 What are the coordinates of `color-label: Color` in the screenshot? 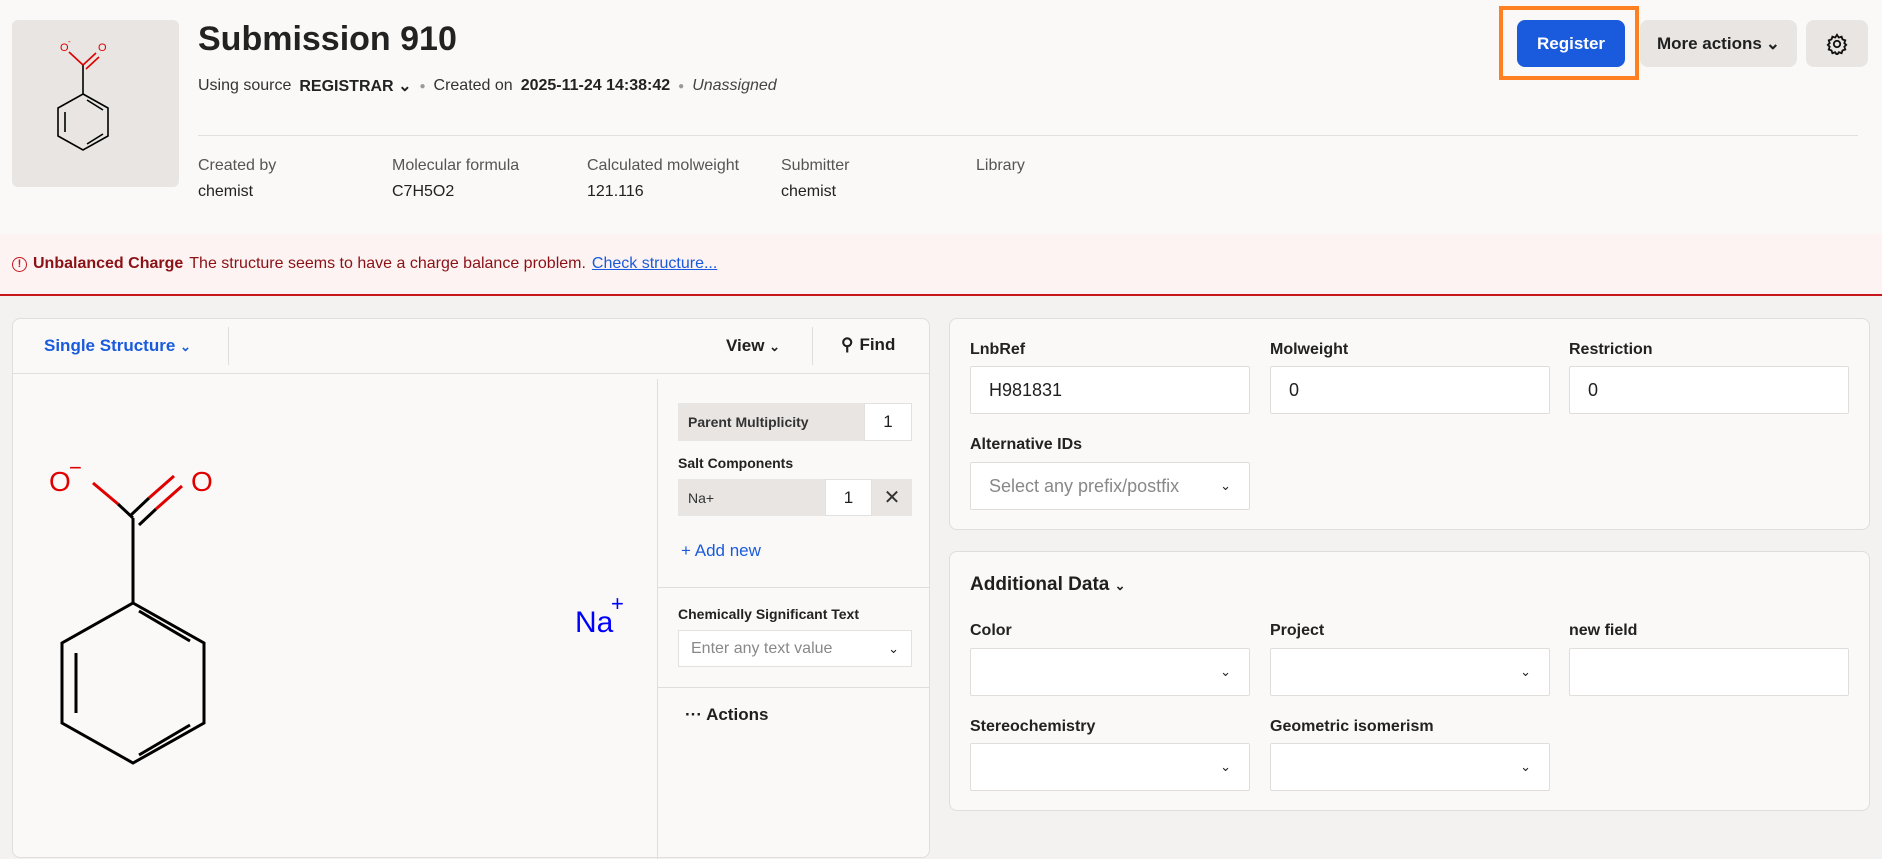 It's located at (991, 630).